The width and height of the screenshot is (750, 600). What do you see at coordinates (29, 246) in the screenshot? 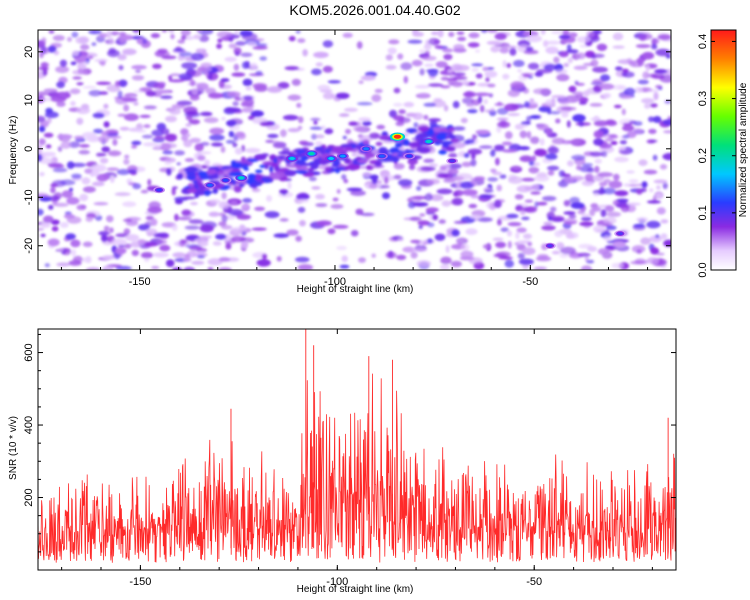
I see `heatmap-y-tick-label: -20` at bounding box center [29, 246].